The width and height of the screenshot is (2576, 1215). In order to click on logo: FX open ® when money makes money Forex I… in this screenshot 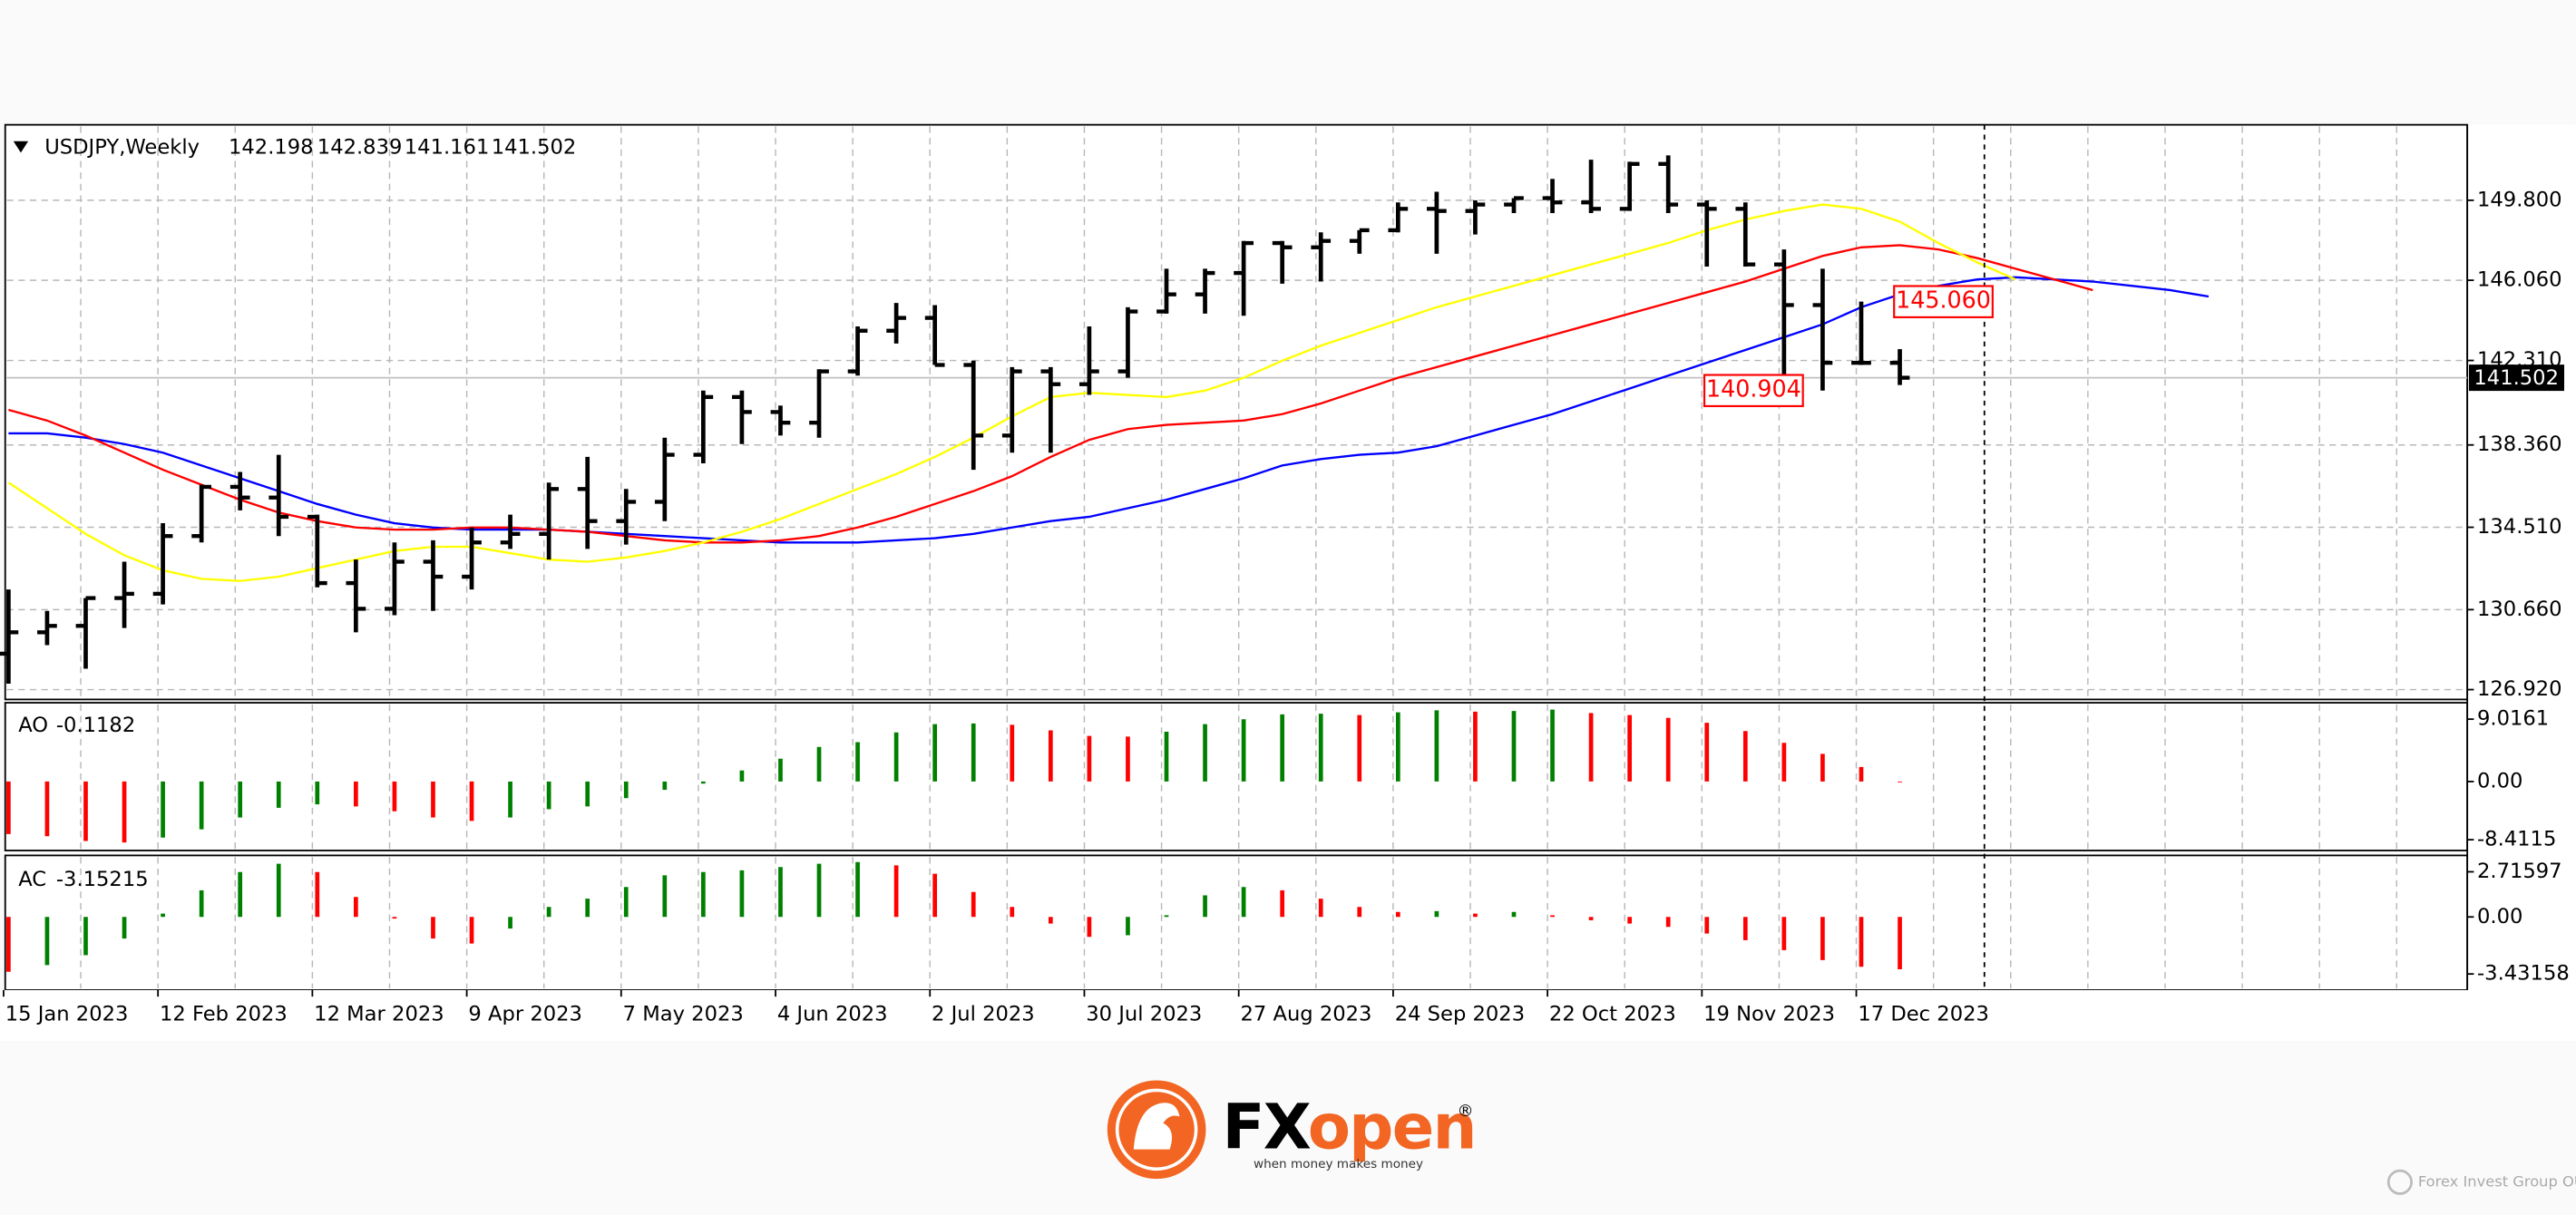, I will do `click(1841, 1137)`.